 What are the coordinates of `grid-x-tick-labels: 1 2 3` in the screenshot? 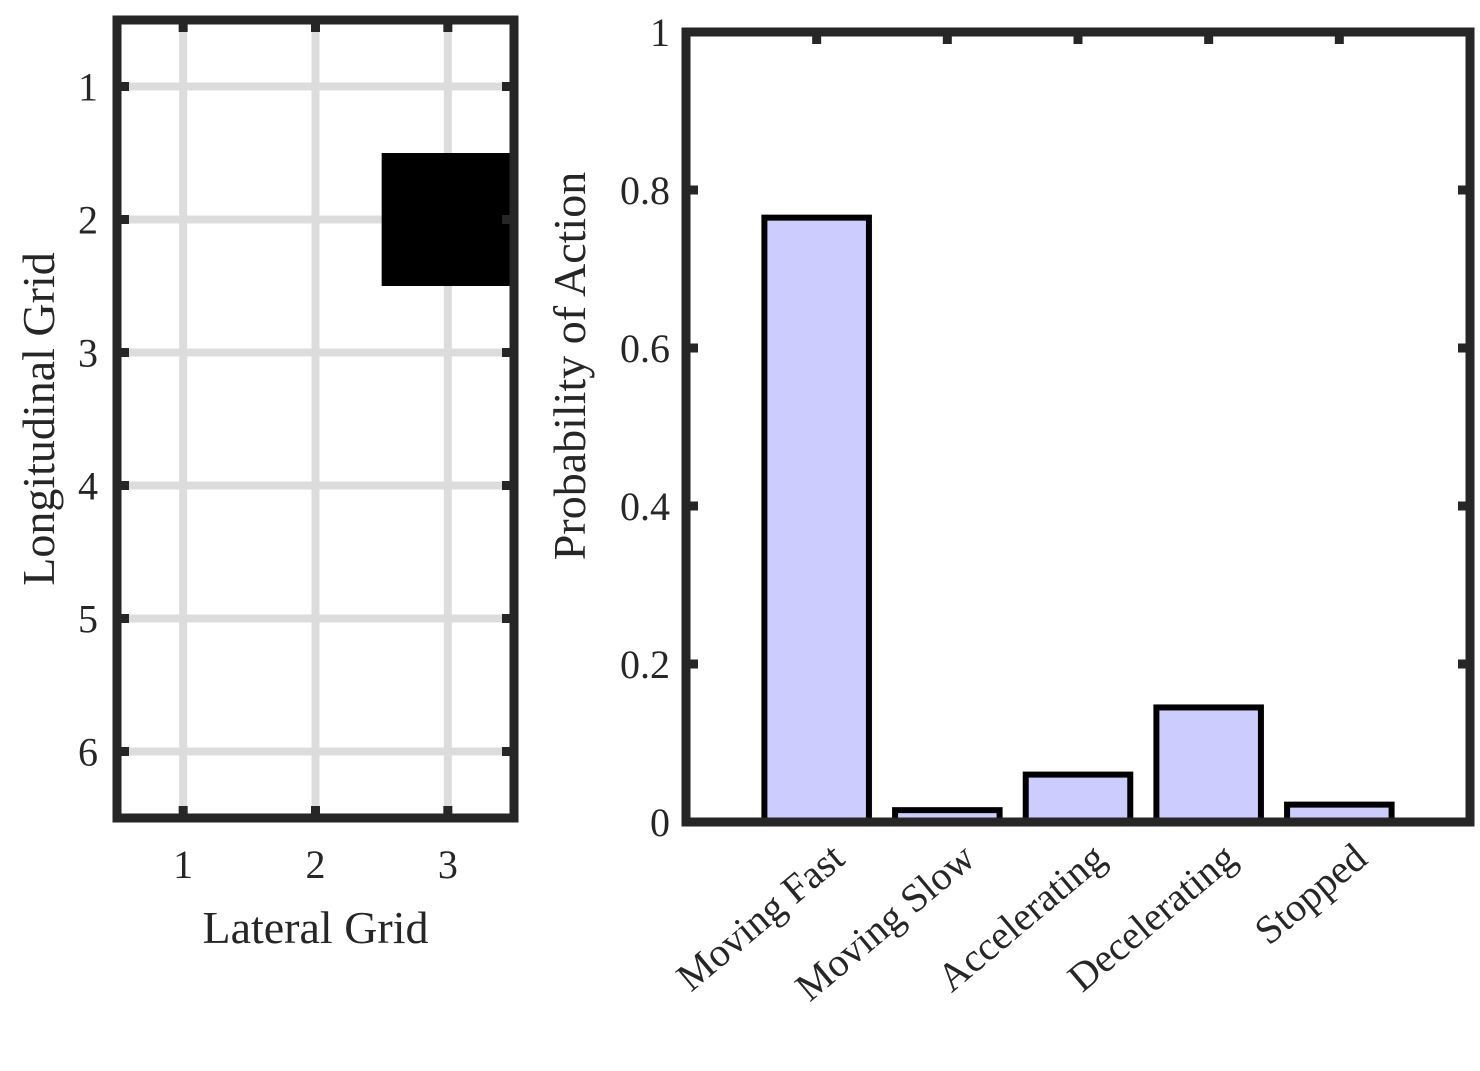 It's located at (315, 864).